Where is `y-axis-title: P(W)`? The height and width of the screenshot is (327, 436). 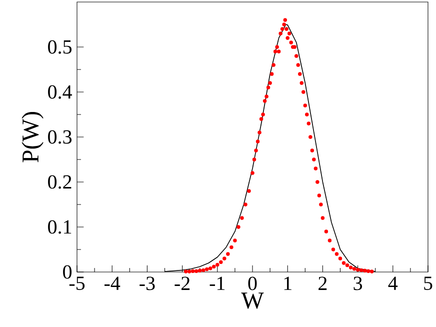 y-axis-title: P(W) is located at coordinates (33, 137).